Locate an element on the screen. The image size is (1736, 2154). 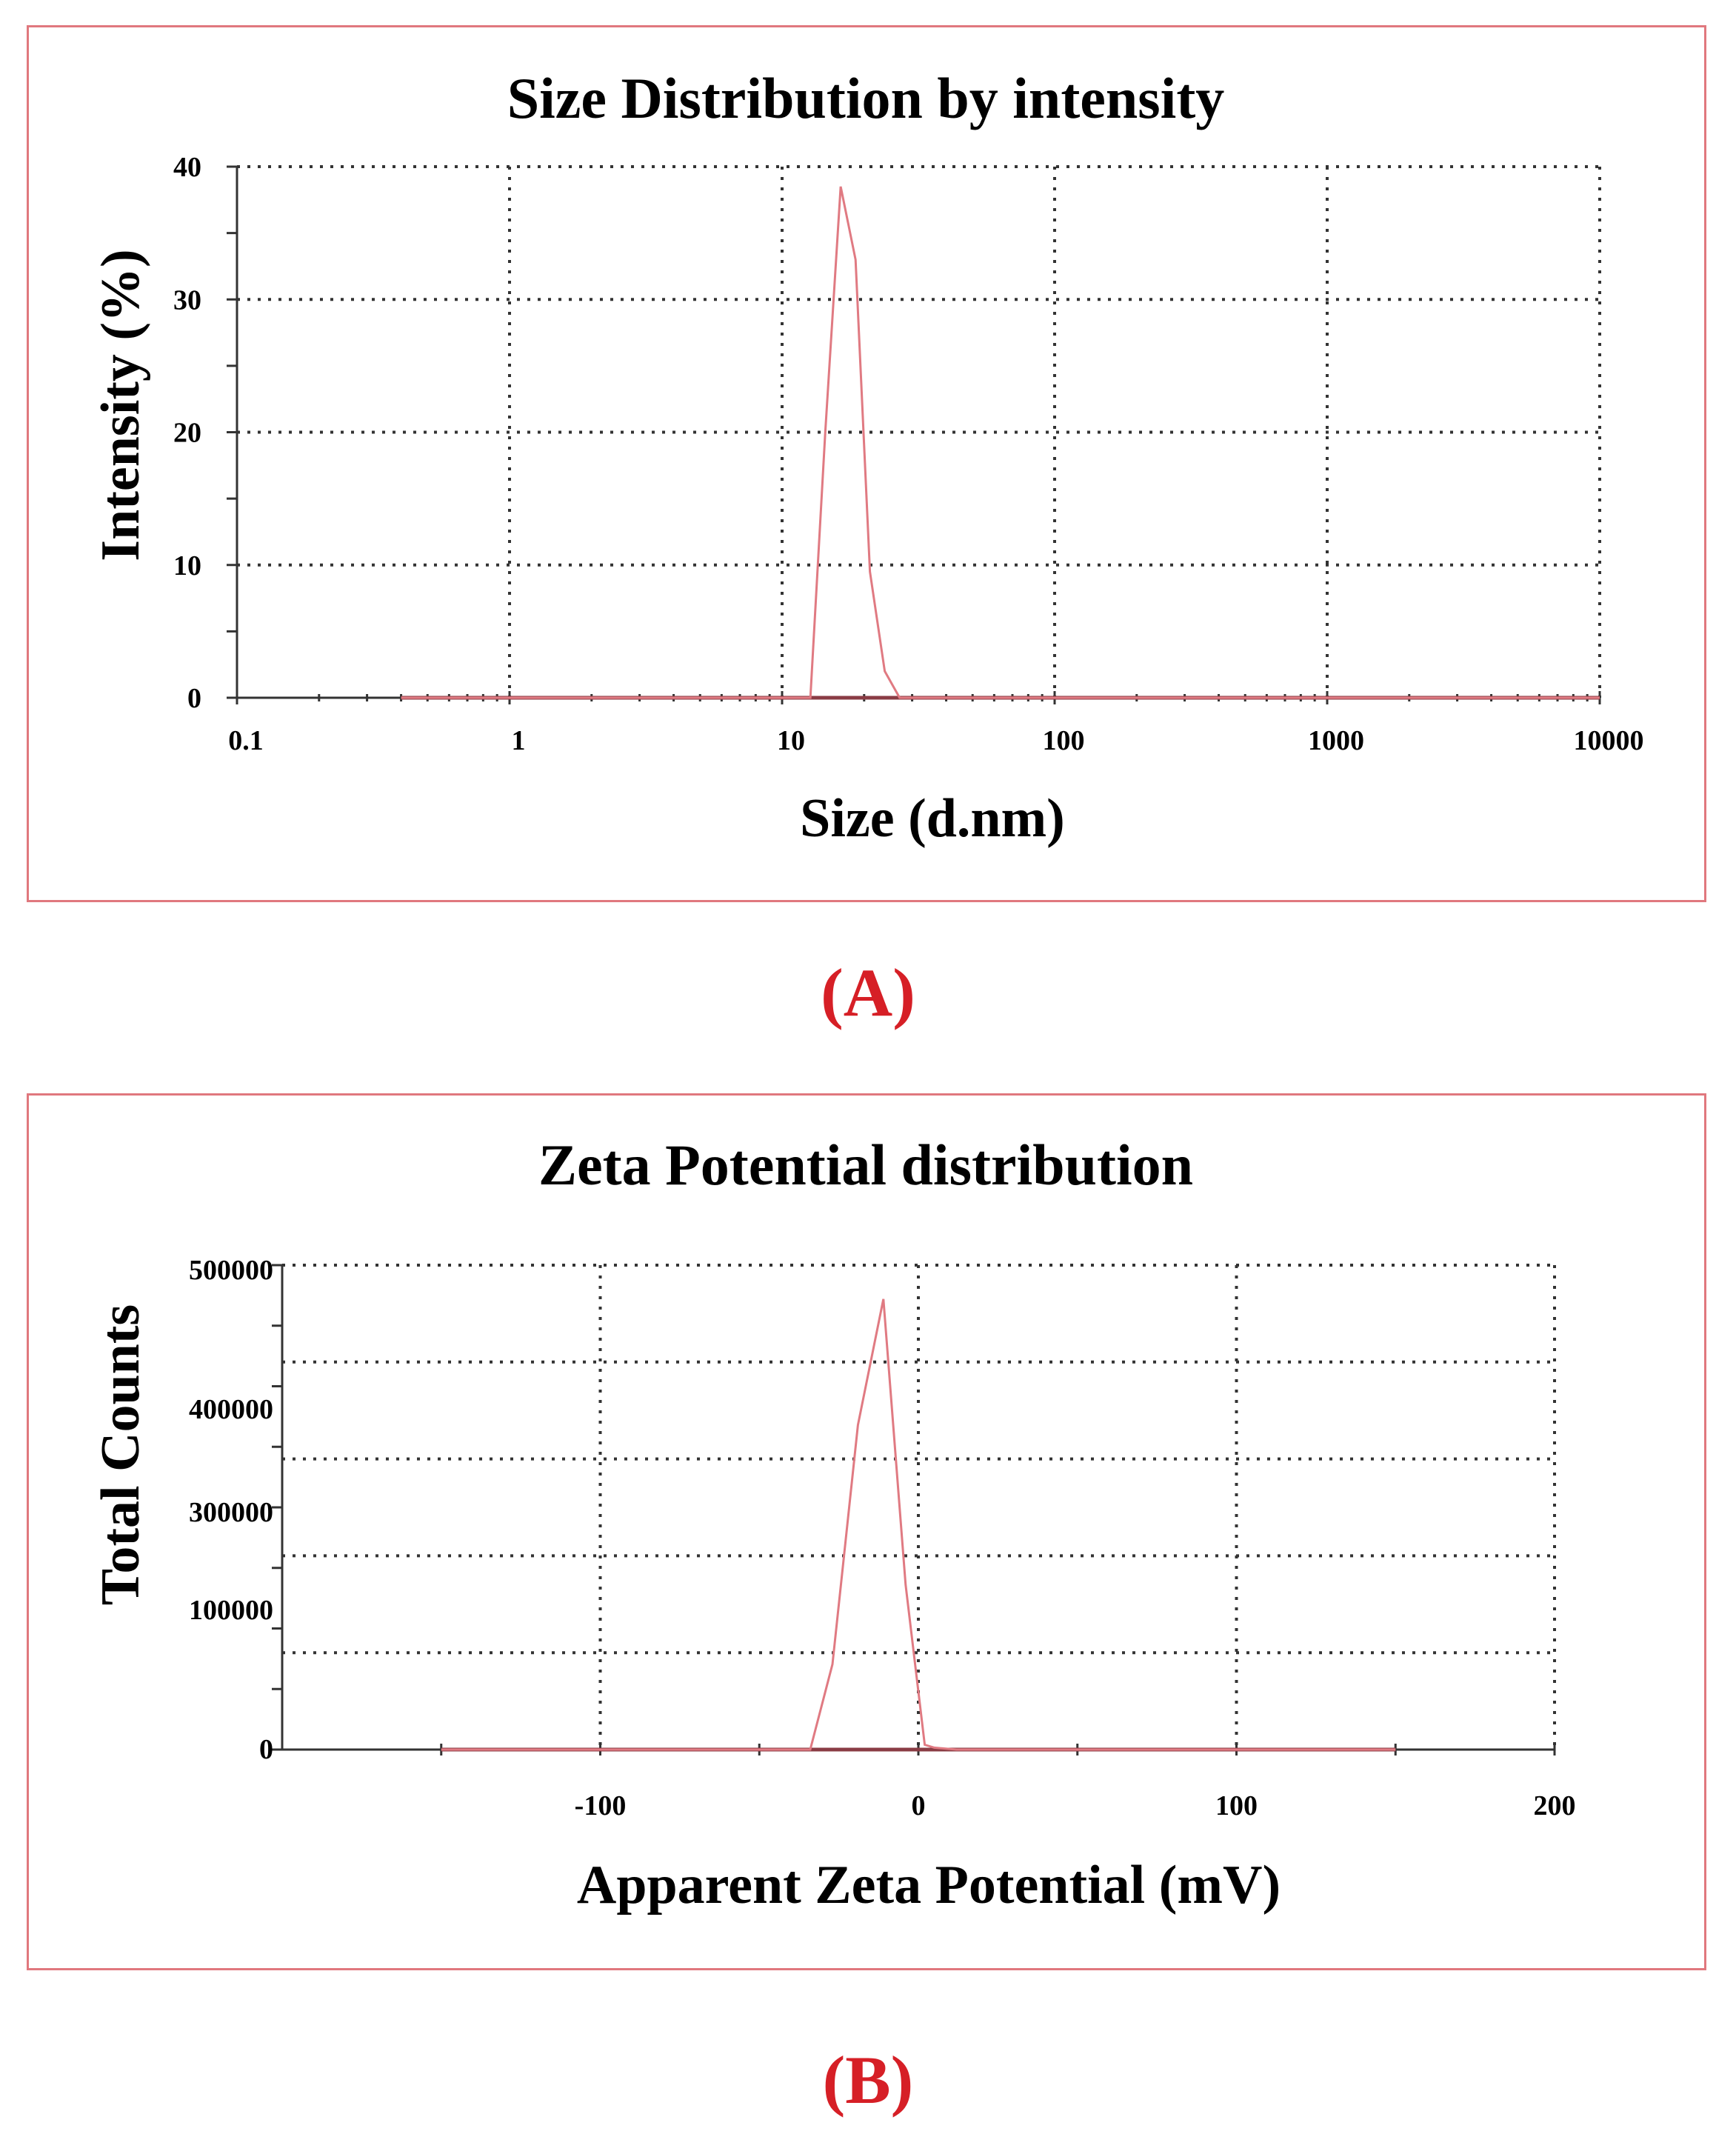
x-tick-label: 0.1 is located at coordinates (246, 740).